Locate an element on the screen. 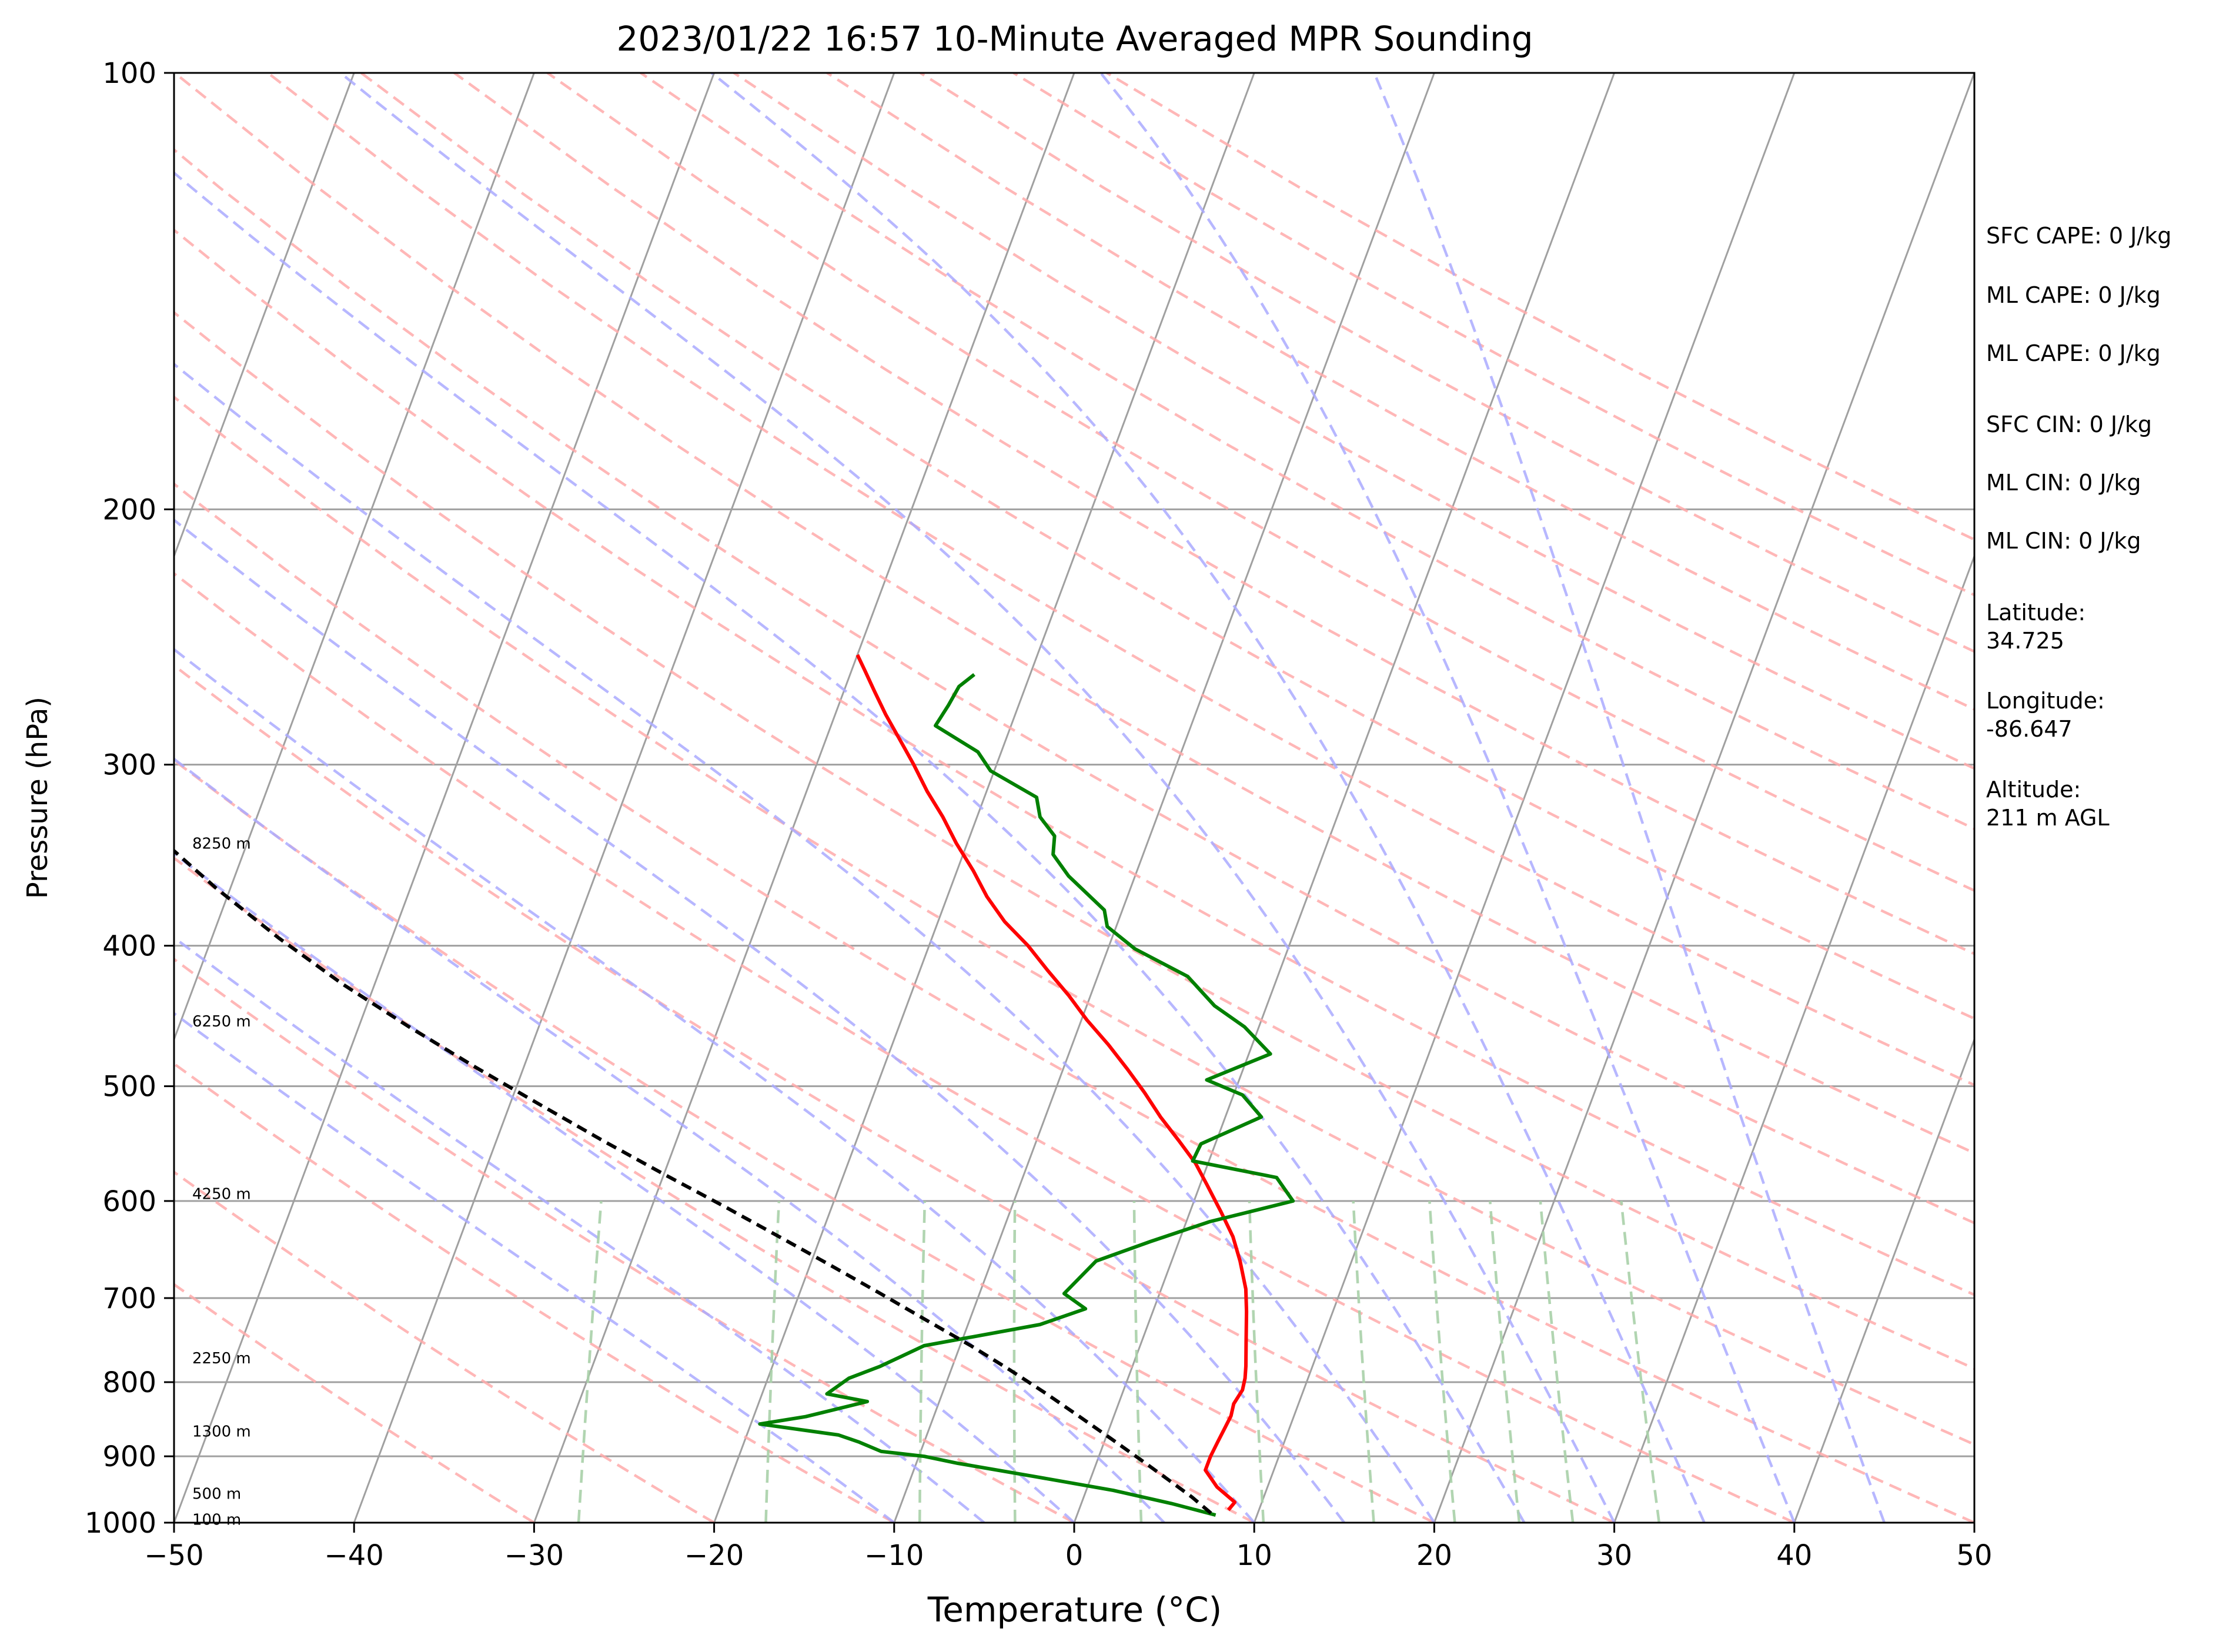  annotation-3: ML CAPE: 0 J/kg is located at coordinates (2073, 353).